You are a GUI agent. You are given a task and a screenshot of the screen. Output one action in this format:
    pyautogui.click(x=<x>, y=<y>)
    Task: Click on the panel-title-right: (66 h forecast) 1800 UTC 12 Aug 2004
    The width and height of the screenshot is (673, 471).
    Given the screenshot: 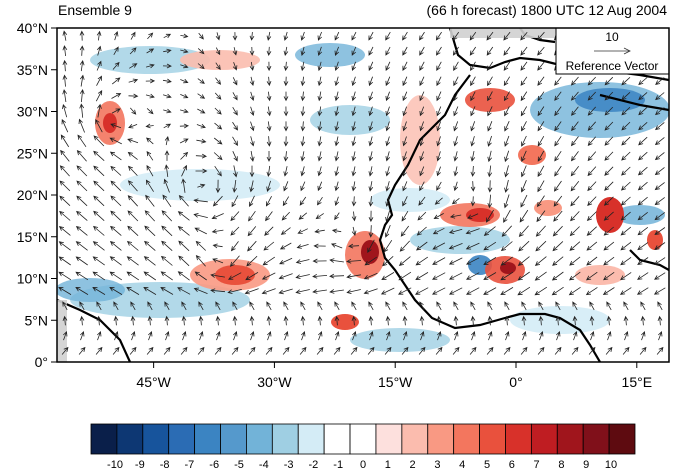 What is the action you would take?
    pyautogui.click(x=546, y=10)
    